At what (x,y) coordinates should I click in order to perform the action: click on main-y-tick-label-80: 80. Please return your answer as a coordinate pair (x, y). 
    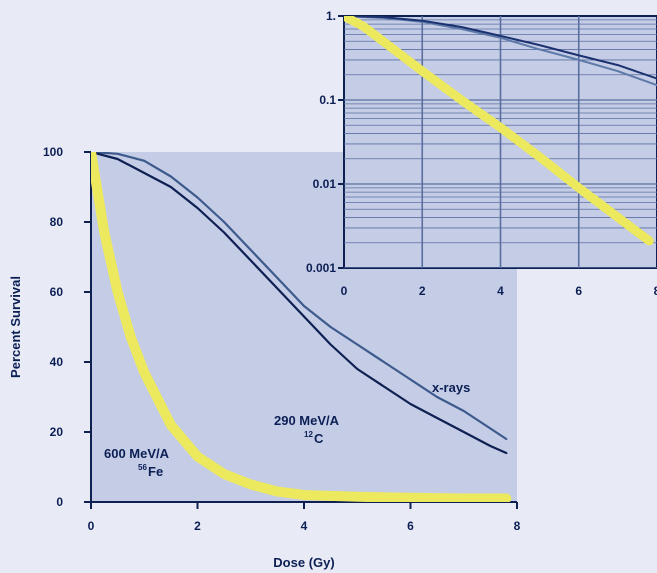
    Looking at the image, I should click on (57, 222).